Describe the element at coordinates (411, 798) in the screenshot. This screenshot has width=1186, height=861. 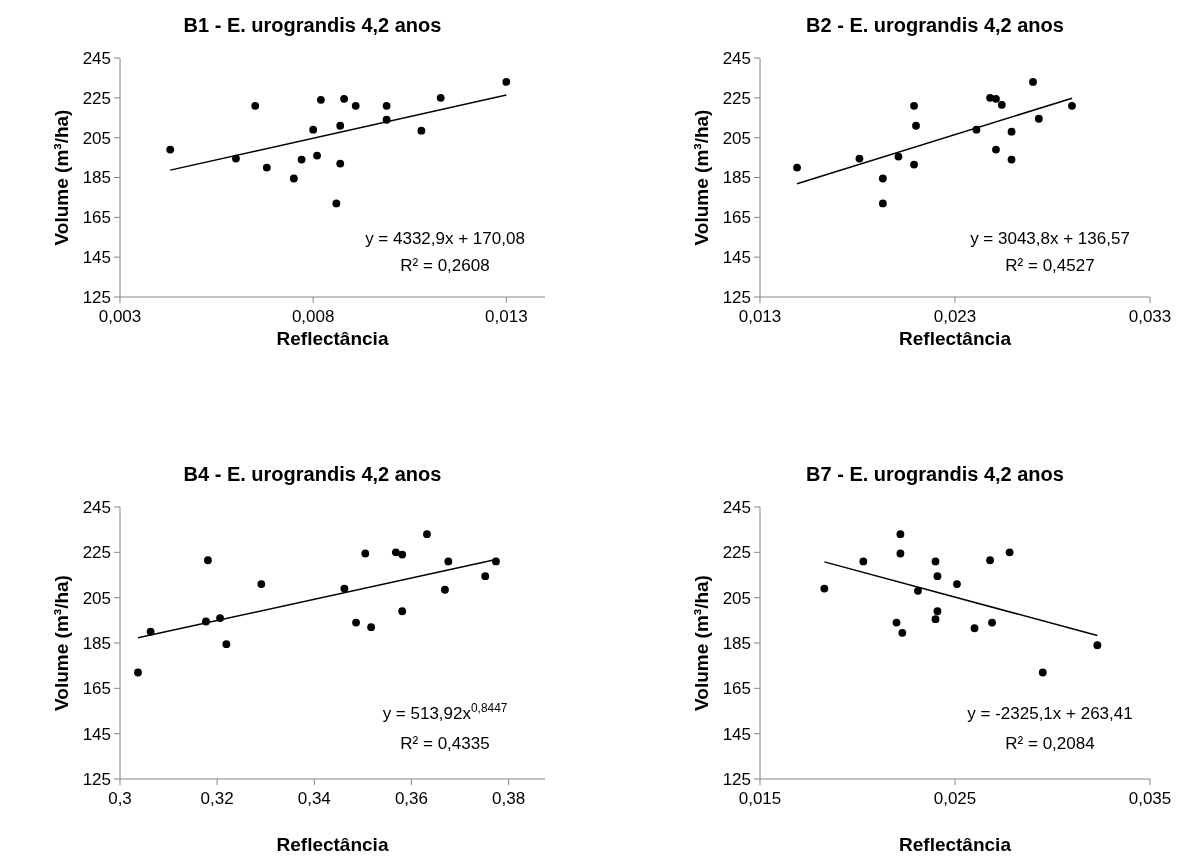
I see `x-tick-label: 0,36` at that location.